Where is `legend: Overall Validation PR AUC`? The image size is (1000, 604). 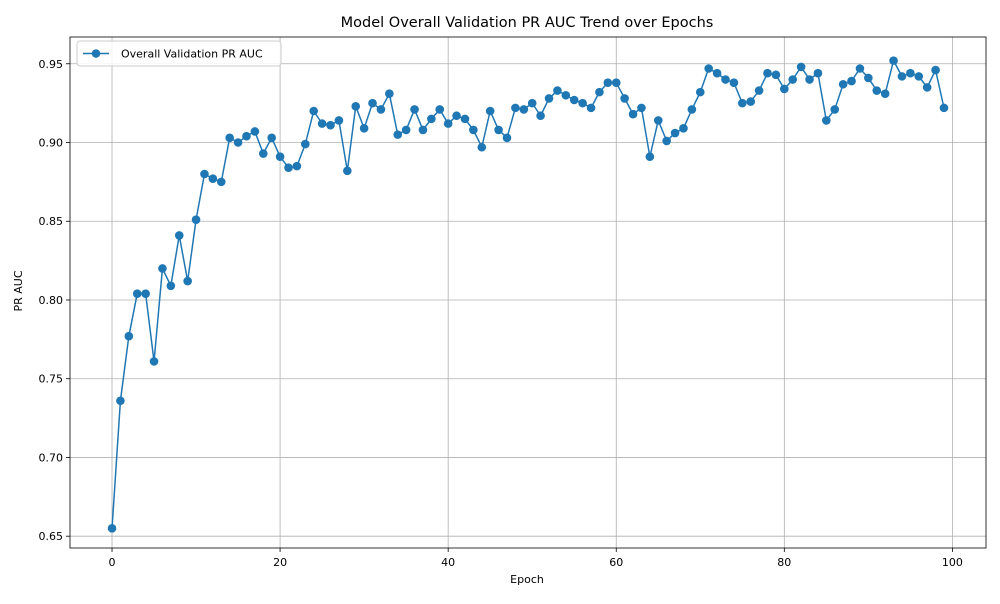 legend: Overall Validation PR AUC is located at coordinates (179, 53).